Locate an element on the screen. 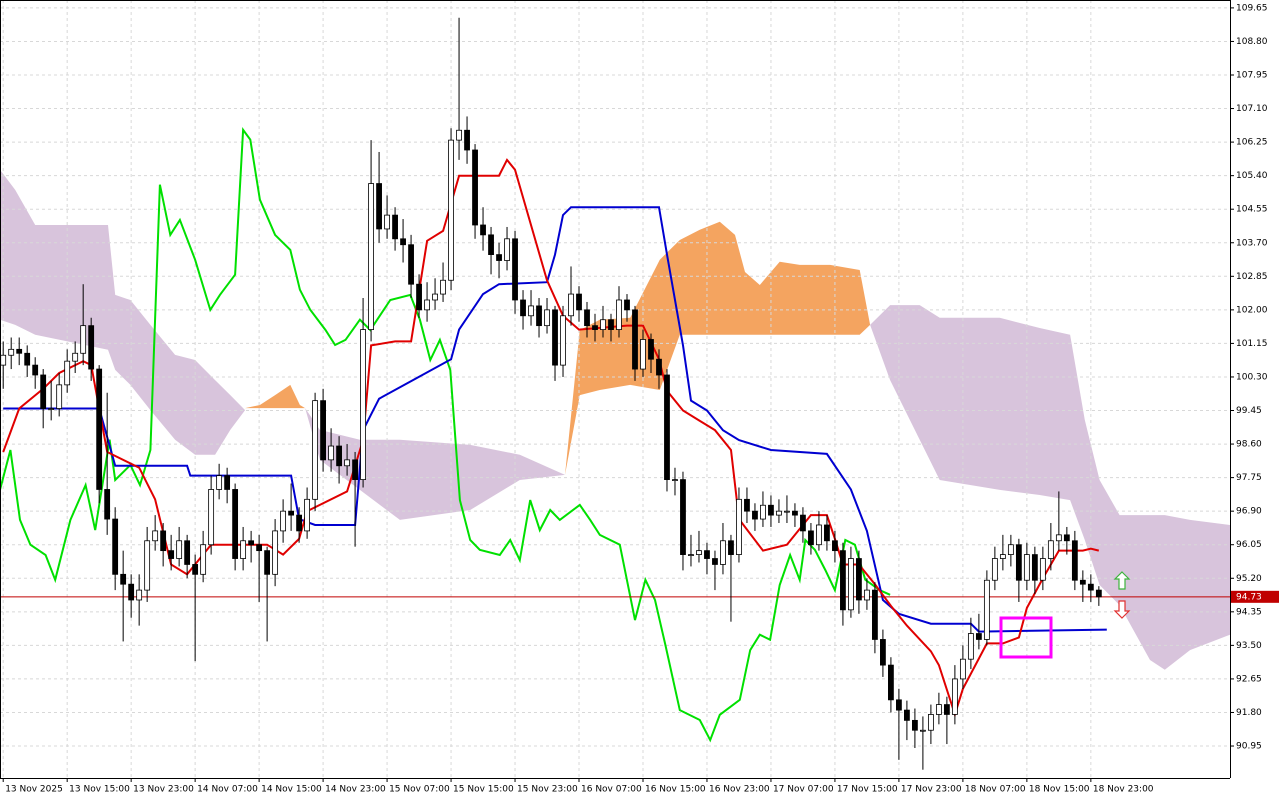 This screenshot has height=800, width=1280. x-tick-label: 16 Nov 15:00 is located at coordinates (675, 790).